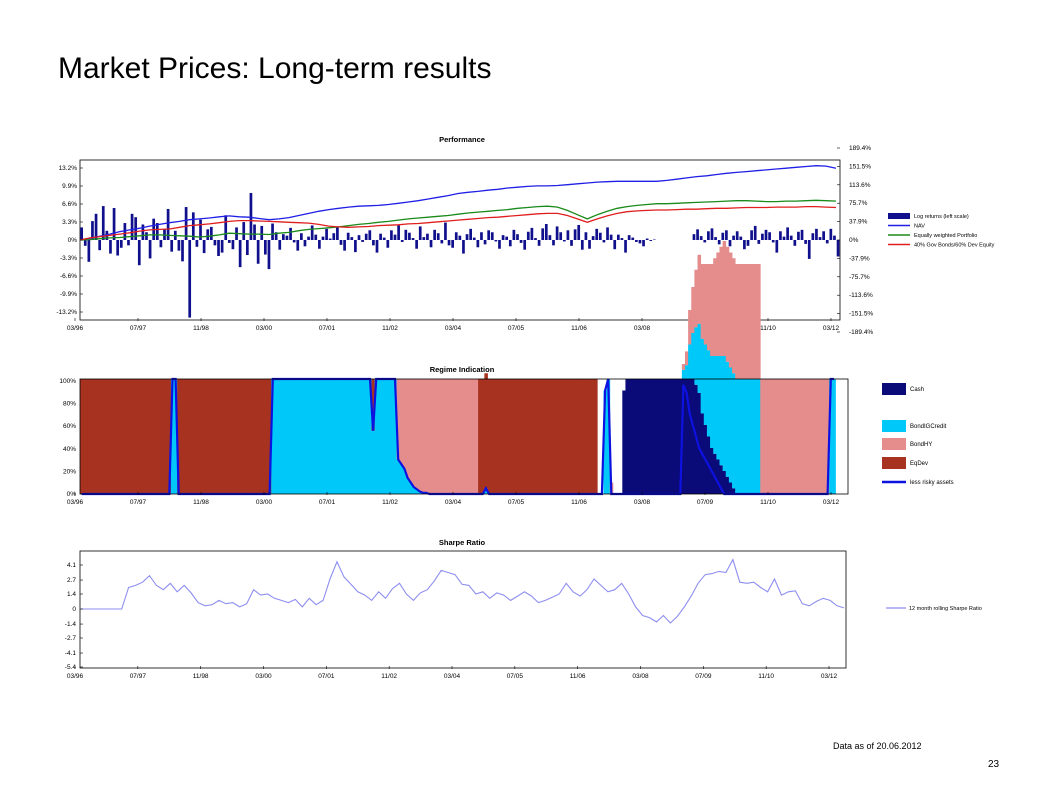 The height and width of the screenshot is (796, 1058). What do you see at coordinates (831, 328) in the screenshot?
I see `perf-x-tick-label: 03/12` at bounding box center [831, 328].